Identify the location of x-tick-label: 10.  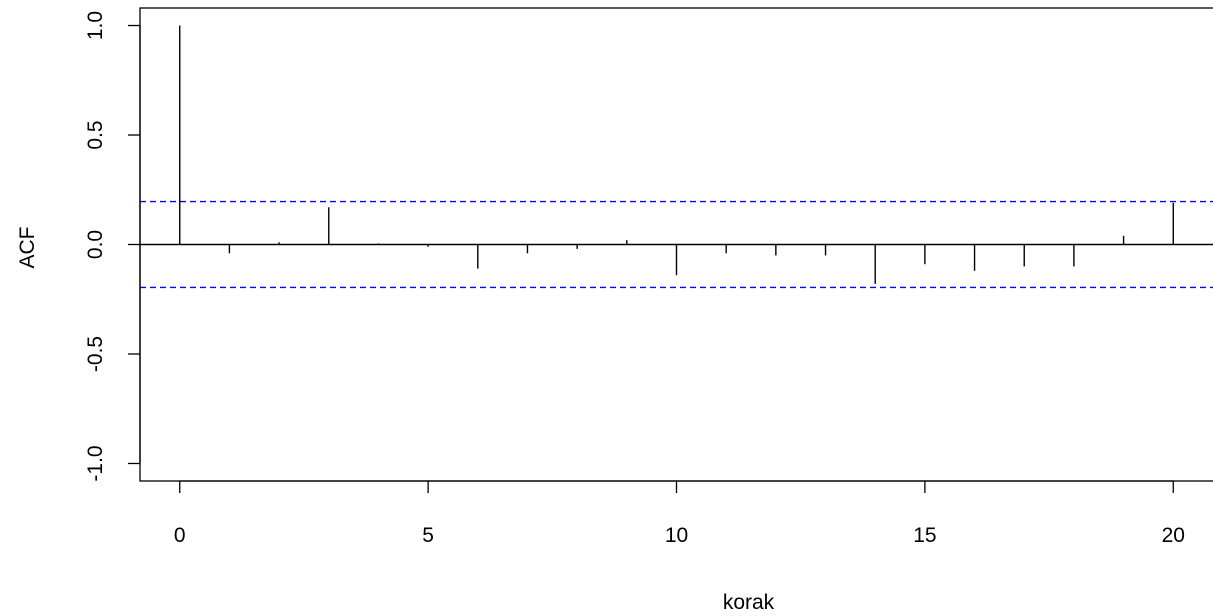
(676, 535).